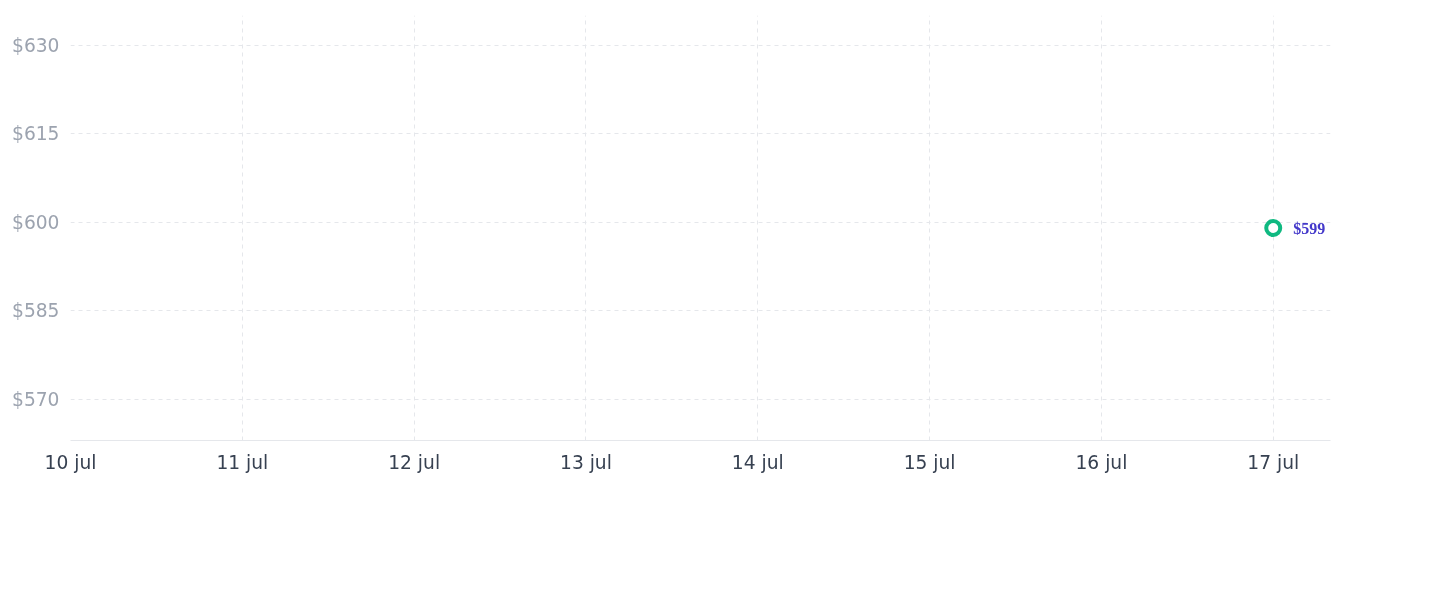 The width and height of the screenshot is (1447, 607). Describe the element at coordinates (36, 399) in the screenshot. I see `y-tick-label: $570` at that location.